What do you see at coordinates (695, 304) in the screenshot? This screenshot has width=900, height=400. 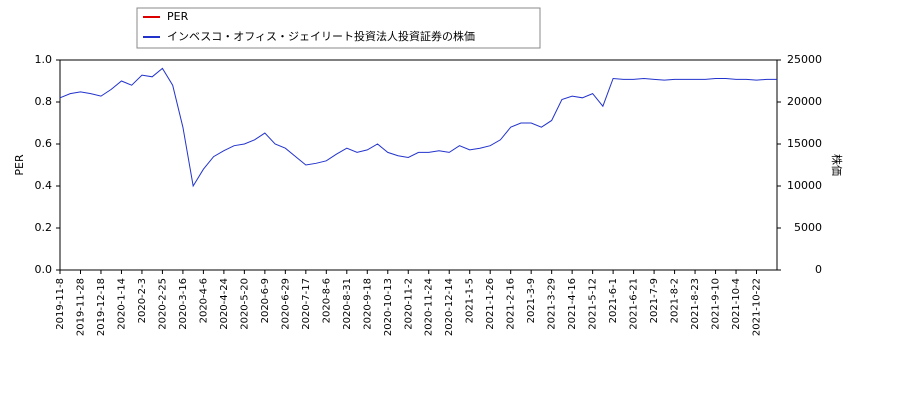 I see `x-tick-label: 2021-8-23` at bounding box center [695, 304].